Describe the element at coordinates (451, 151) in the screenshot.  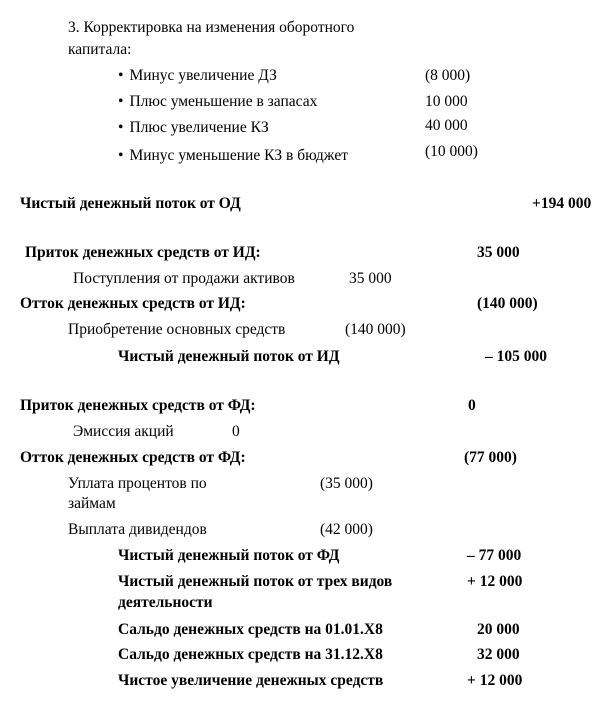
I see `adjustment-item-value: (10 000)` at that location.